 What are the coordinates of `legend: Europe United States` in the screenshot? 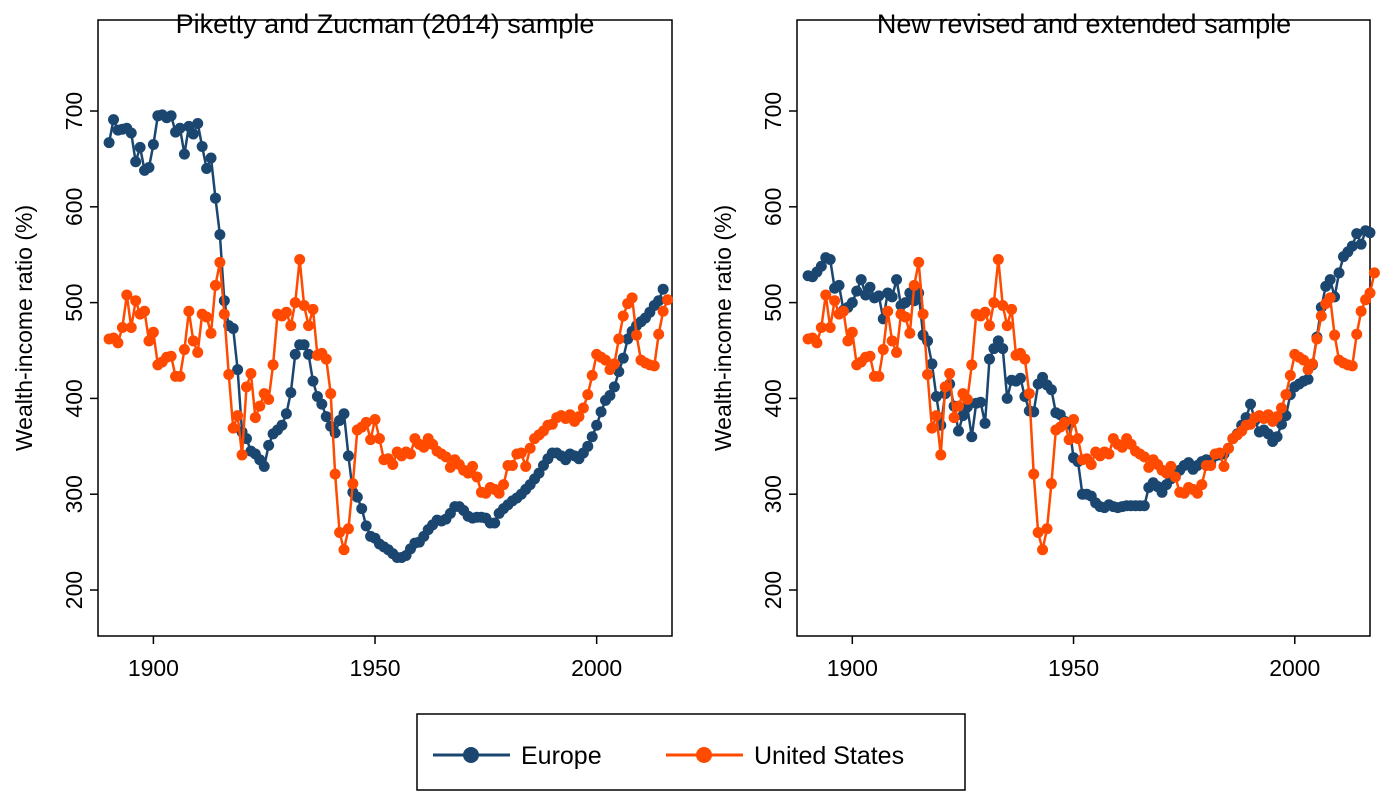 It's located at (691, 752).